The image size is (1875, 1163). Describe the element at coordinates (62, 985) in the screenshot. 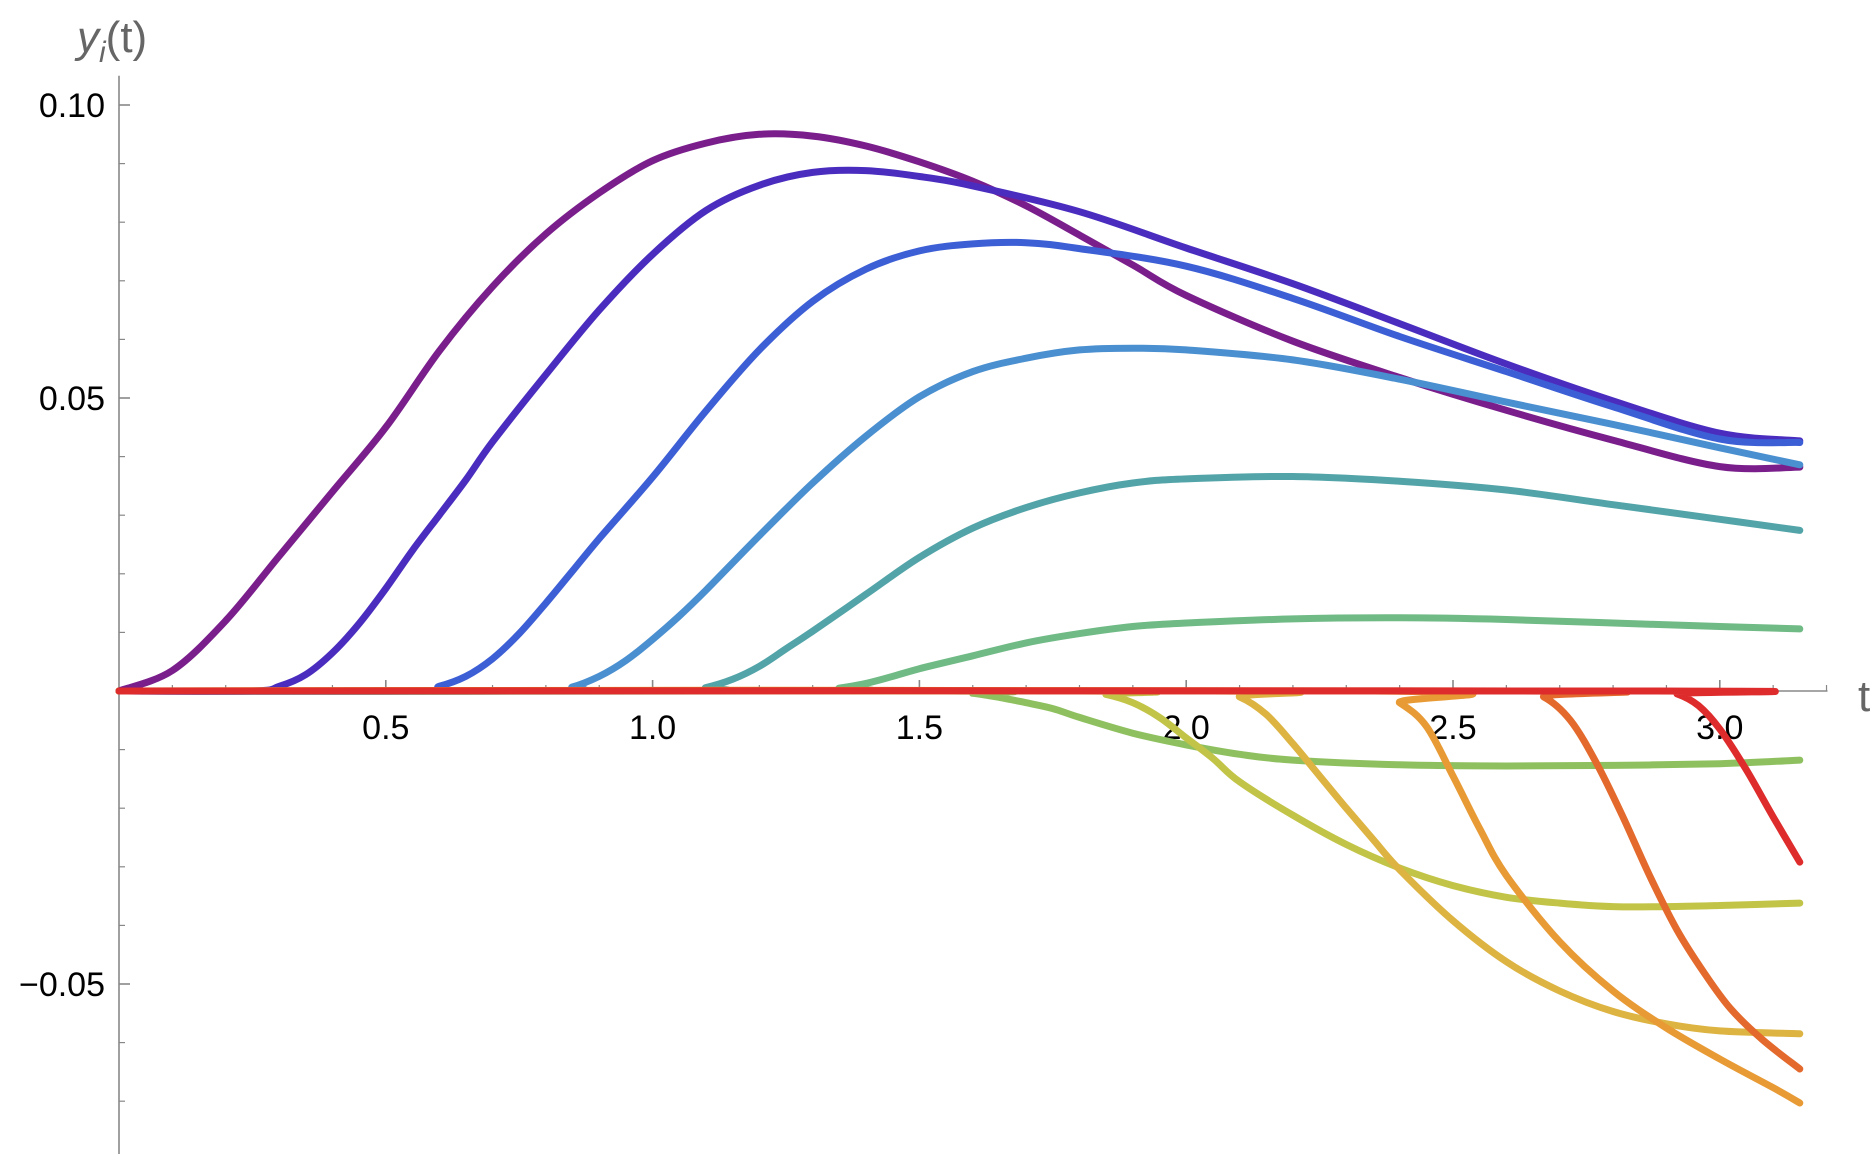

I see `y-tick-label: −0.05` at that location.